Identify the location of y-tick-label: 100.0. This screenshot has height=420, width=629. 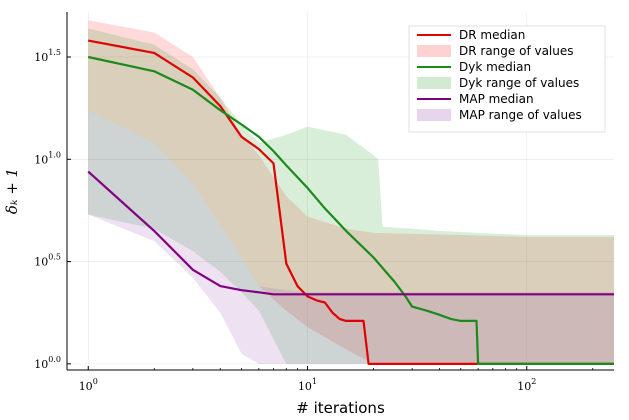
(47, 363).